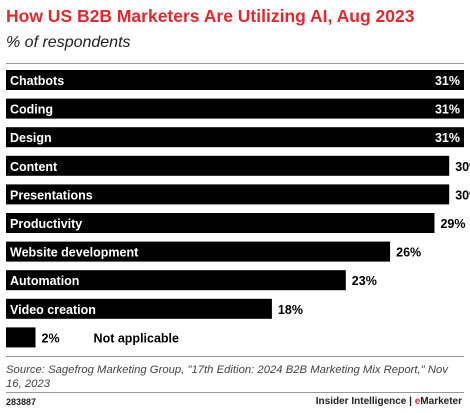 This screenshot has height=413, width=470. What do you see at coordinates (235, 108) in the screenshot?
I see `bar-coding` at bounding box center [235, 108].